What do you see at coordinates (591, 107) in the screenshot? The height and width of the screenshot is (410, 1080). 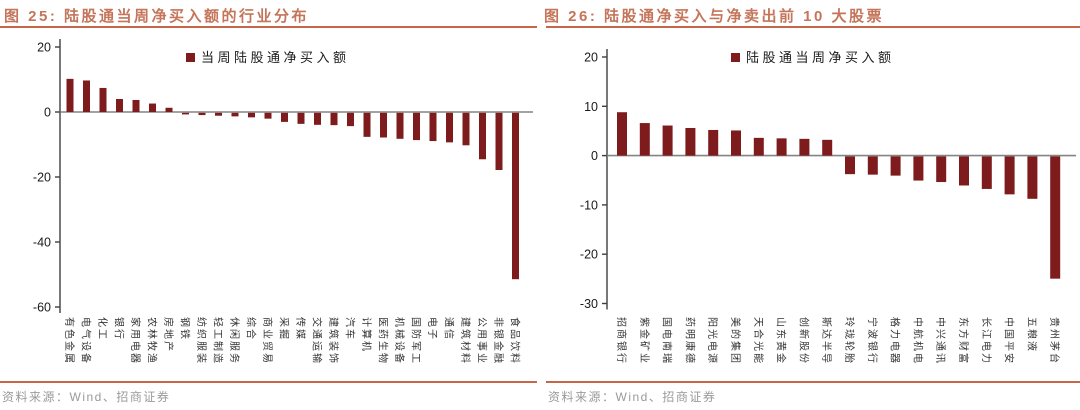 I see `y-tick-label: 10` at bounding box center [591, 107].